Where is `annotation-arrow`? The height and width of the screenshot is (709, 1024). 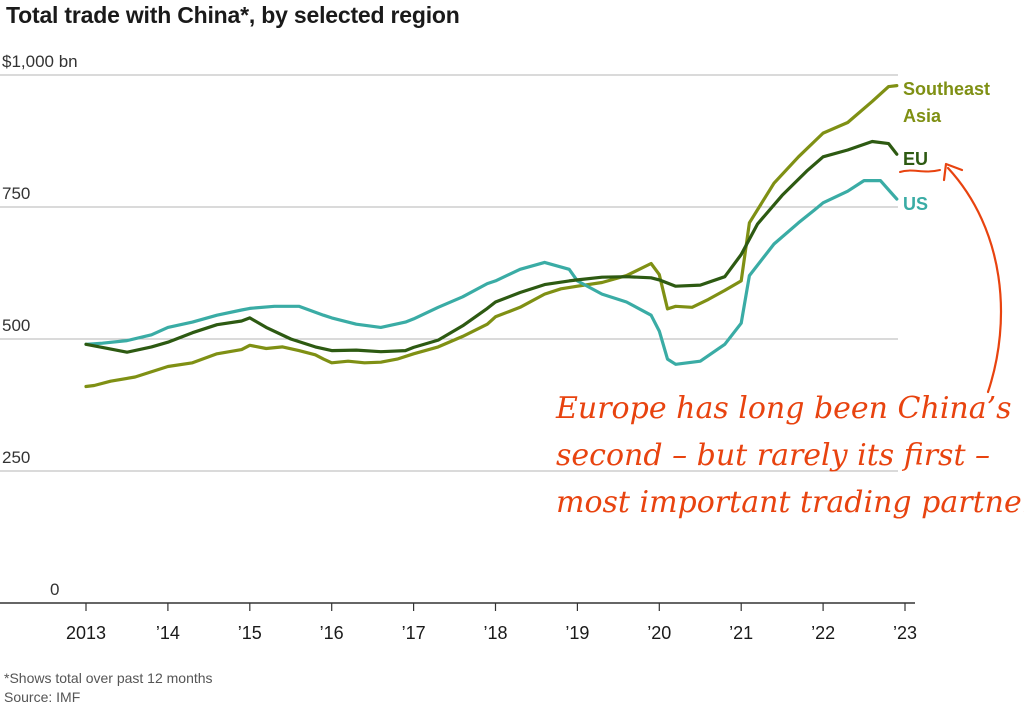
annotation-arrow is located at coordinates (974, 280).